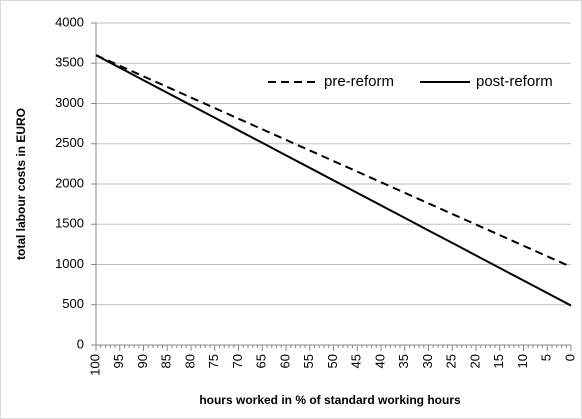  Describe the element at coordinates (69, 223) in the screenshot. I see `y-tick-label: 1500` at that location.